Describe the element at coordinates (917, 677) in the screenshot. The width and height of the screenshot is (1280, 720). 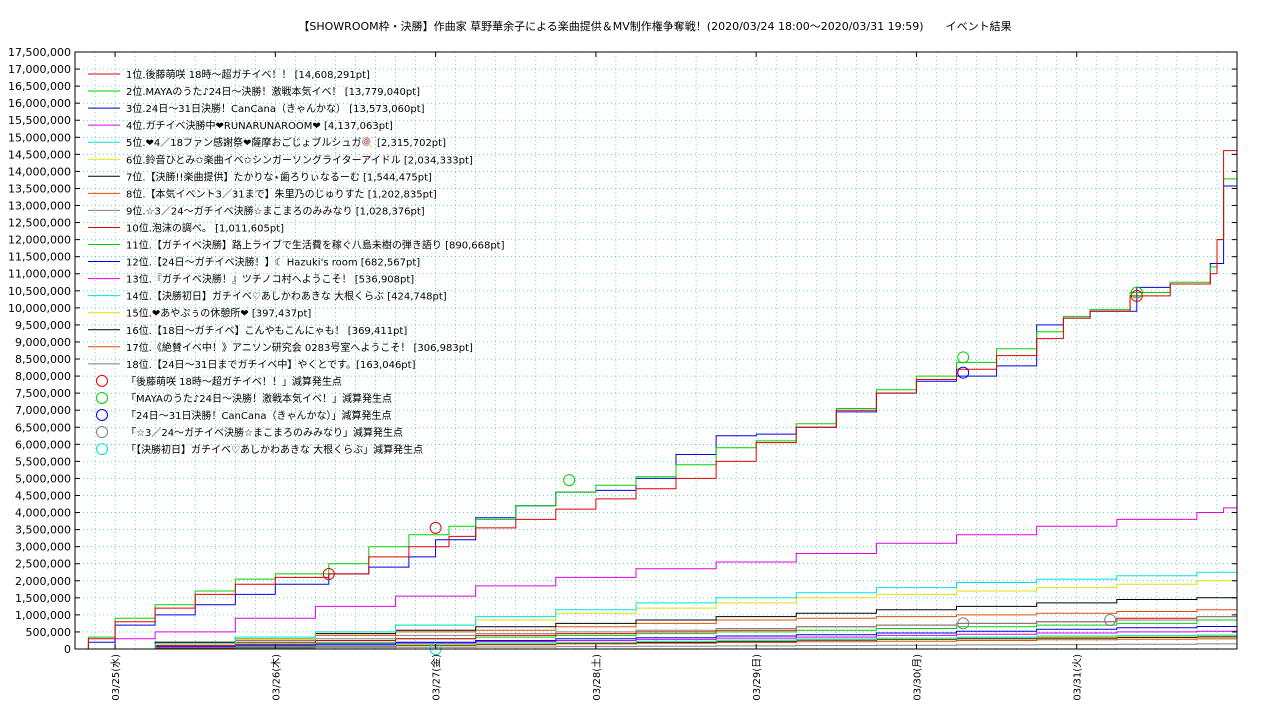
I see `x-tick-label: 03/30(月)` at that location.